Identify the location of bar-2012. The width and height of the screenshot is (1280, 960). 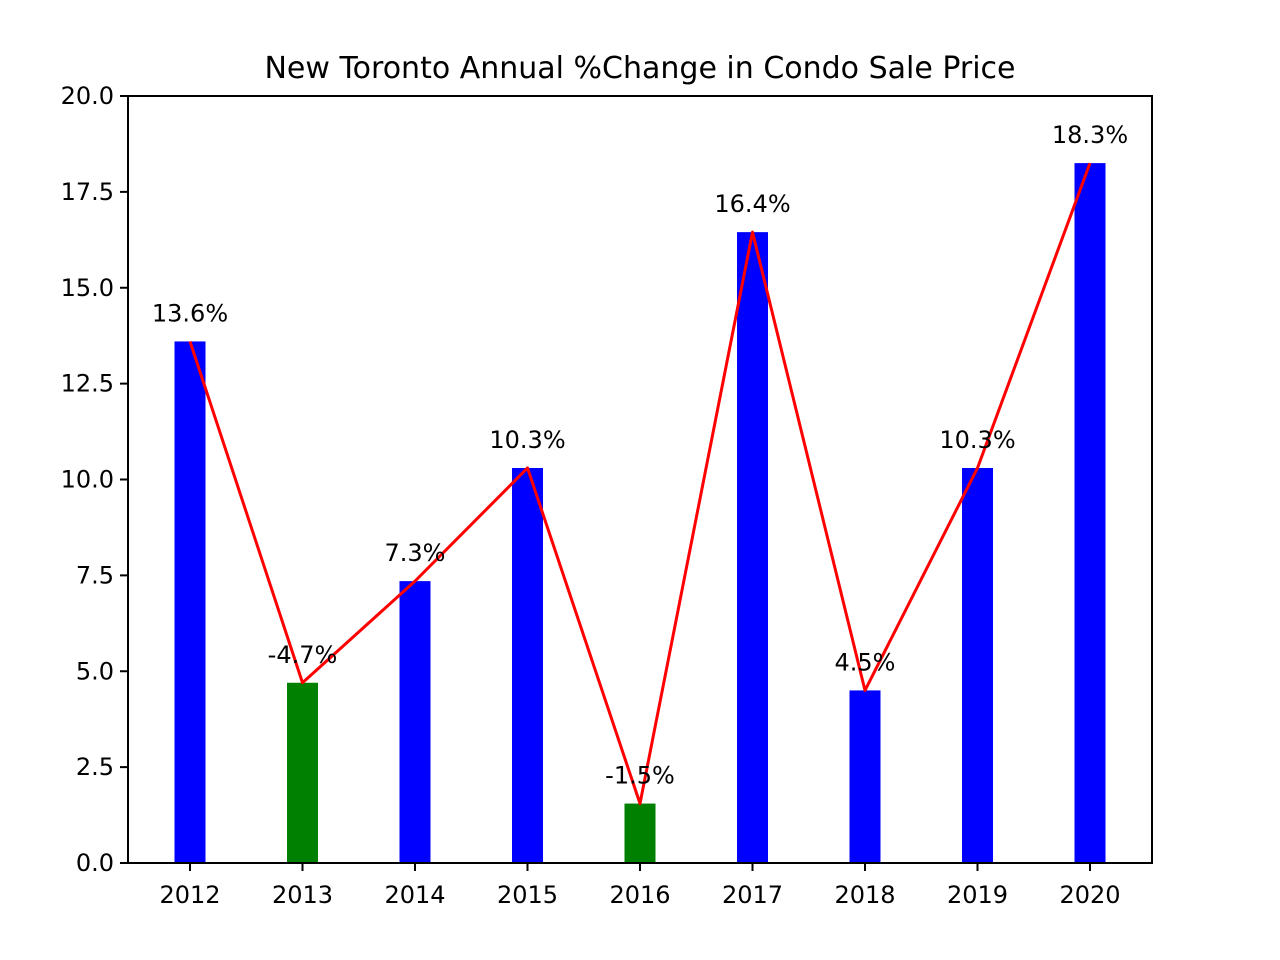
(190, 602).